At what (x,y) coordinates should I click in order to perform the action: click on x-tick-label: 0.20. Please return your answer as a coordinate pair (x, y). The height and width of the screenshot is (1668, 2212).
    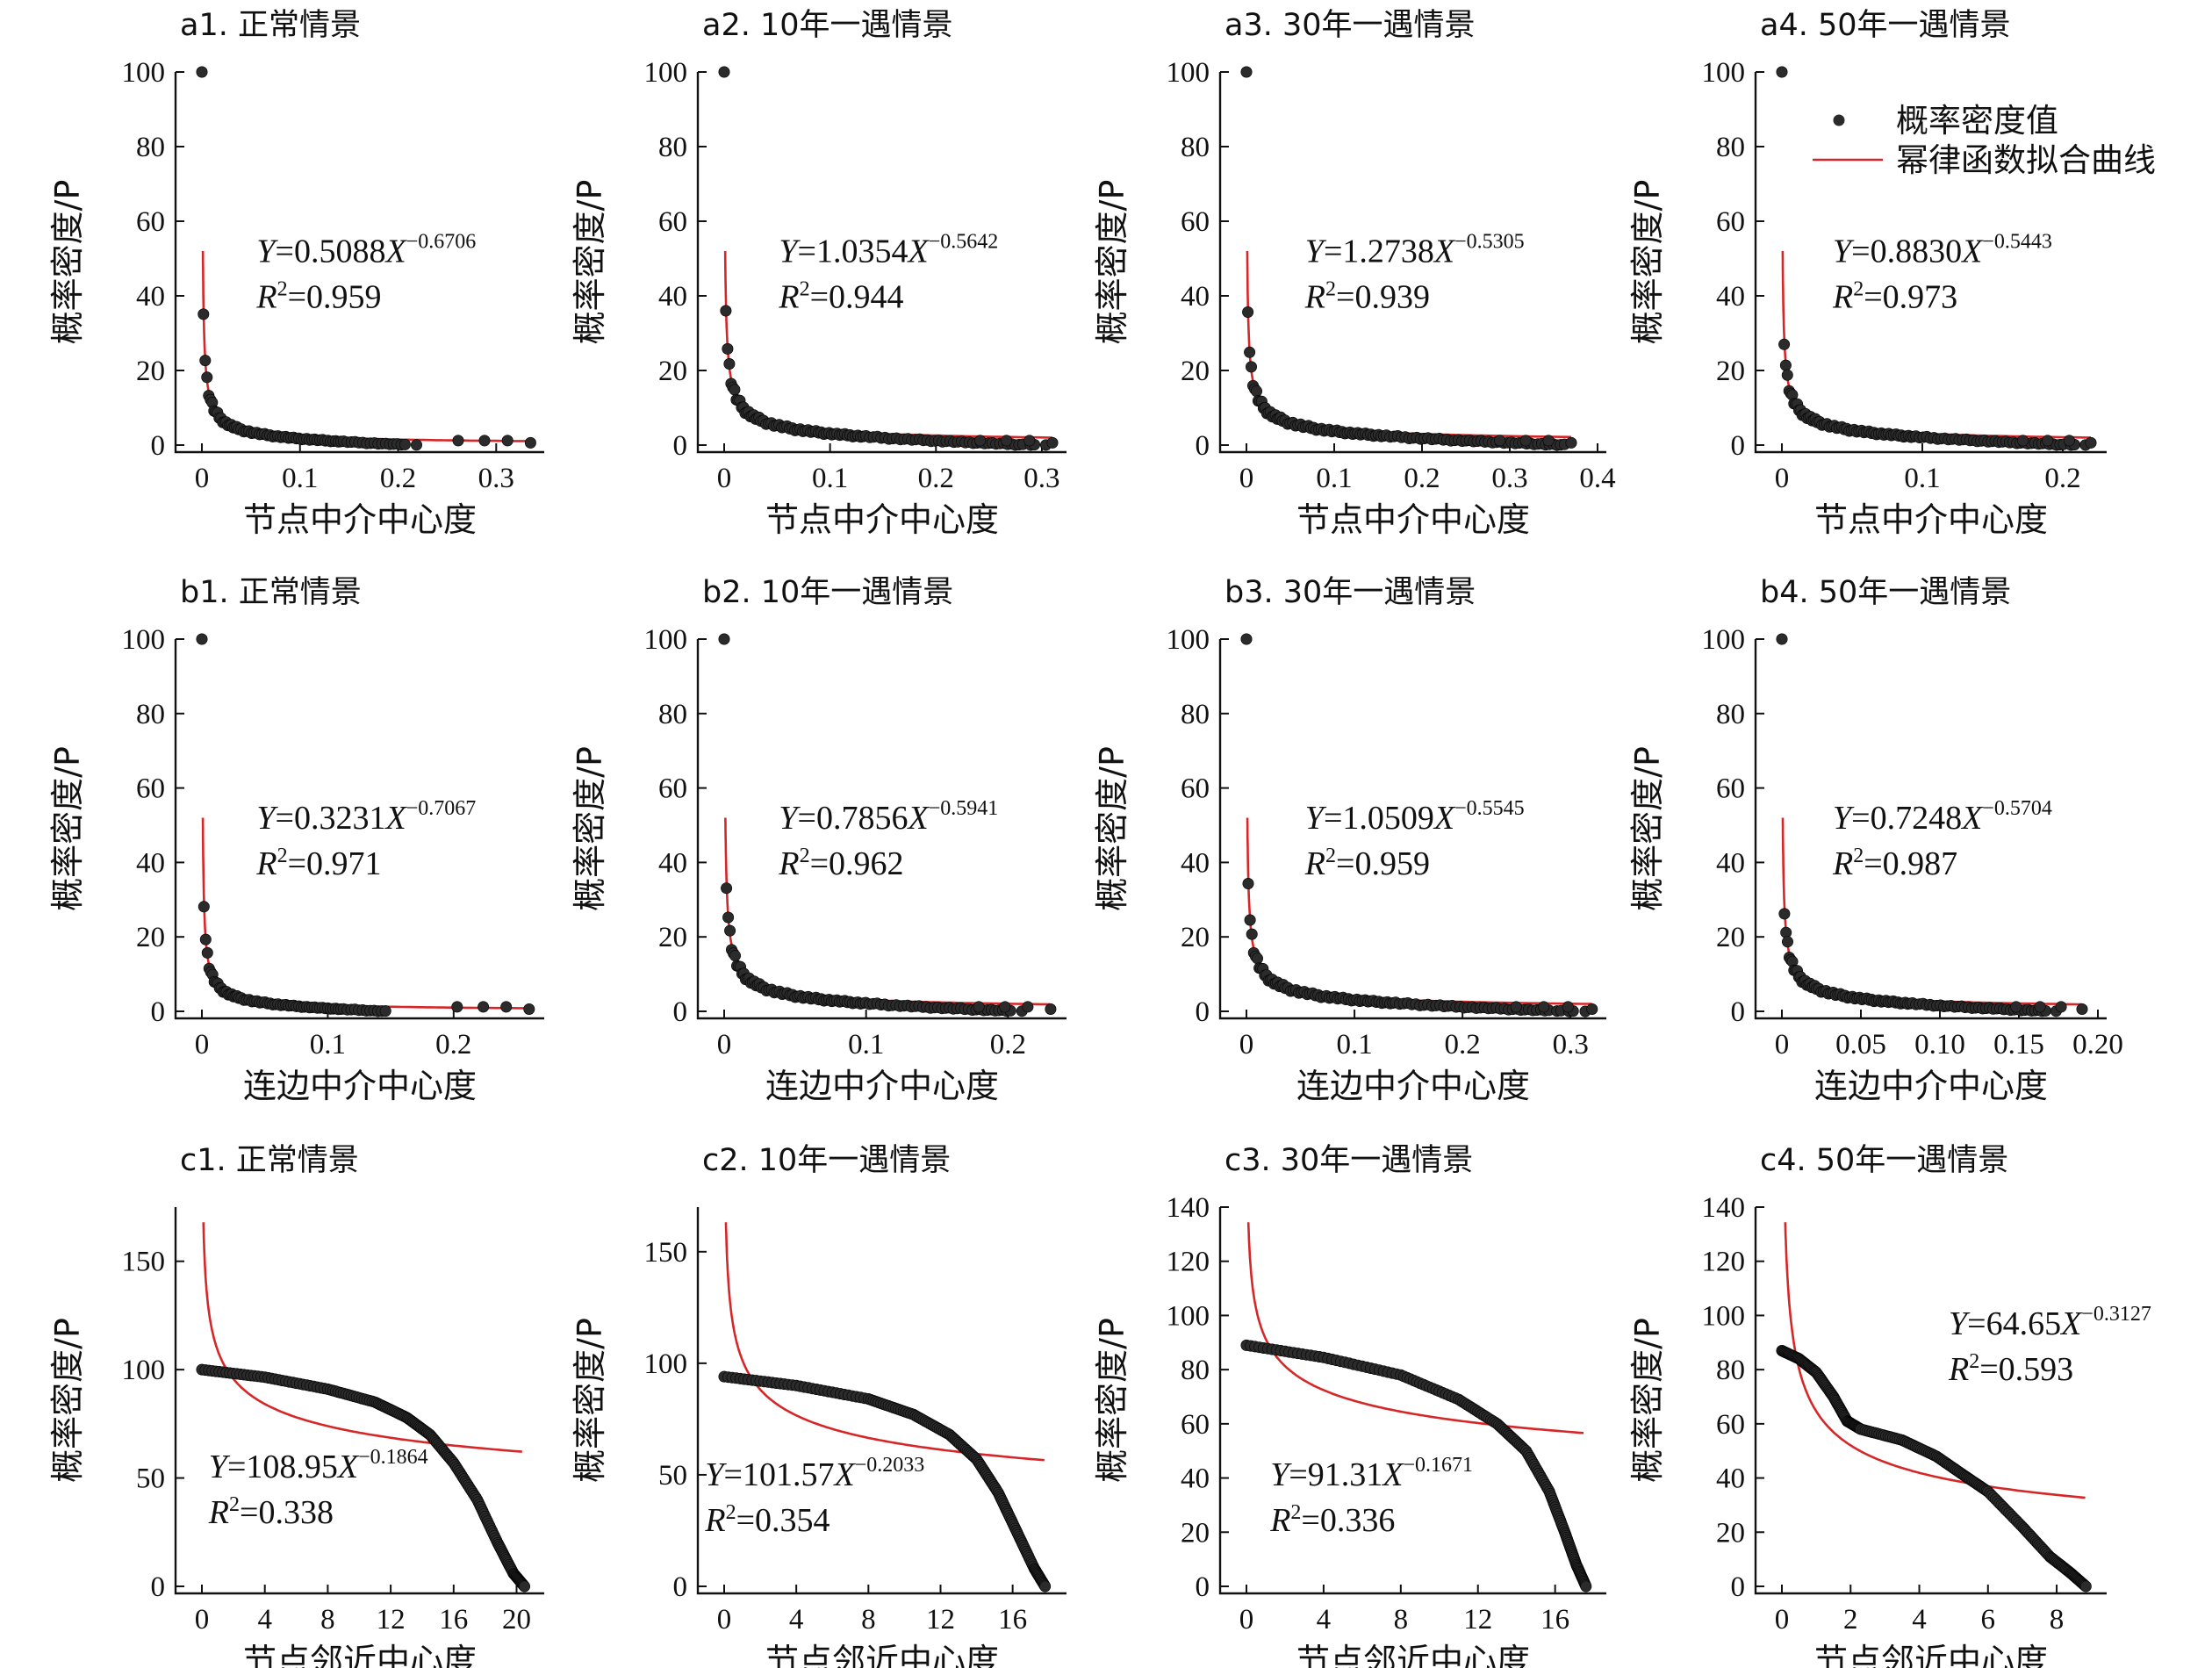
    Looking at the image, I should click on (2098, 1044).